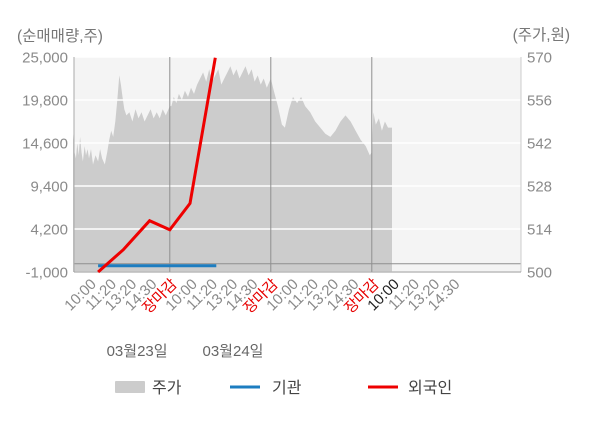 The width and height of the screenshot is (600, 428). I want to click on legend-item-institution: 기관, so click(266, 388).